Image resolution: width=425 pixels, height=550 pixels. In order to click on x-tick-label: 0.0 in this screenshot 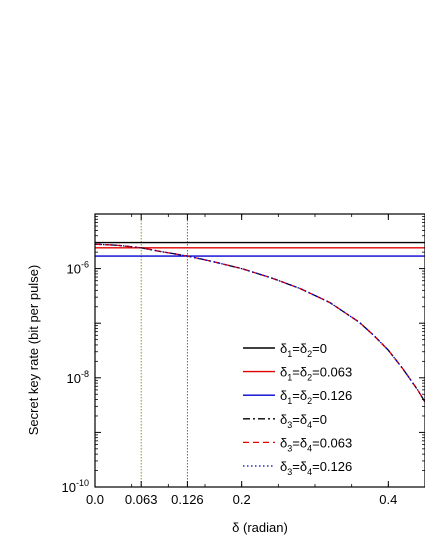, I will do `click(95, 499)`.